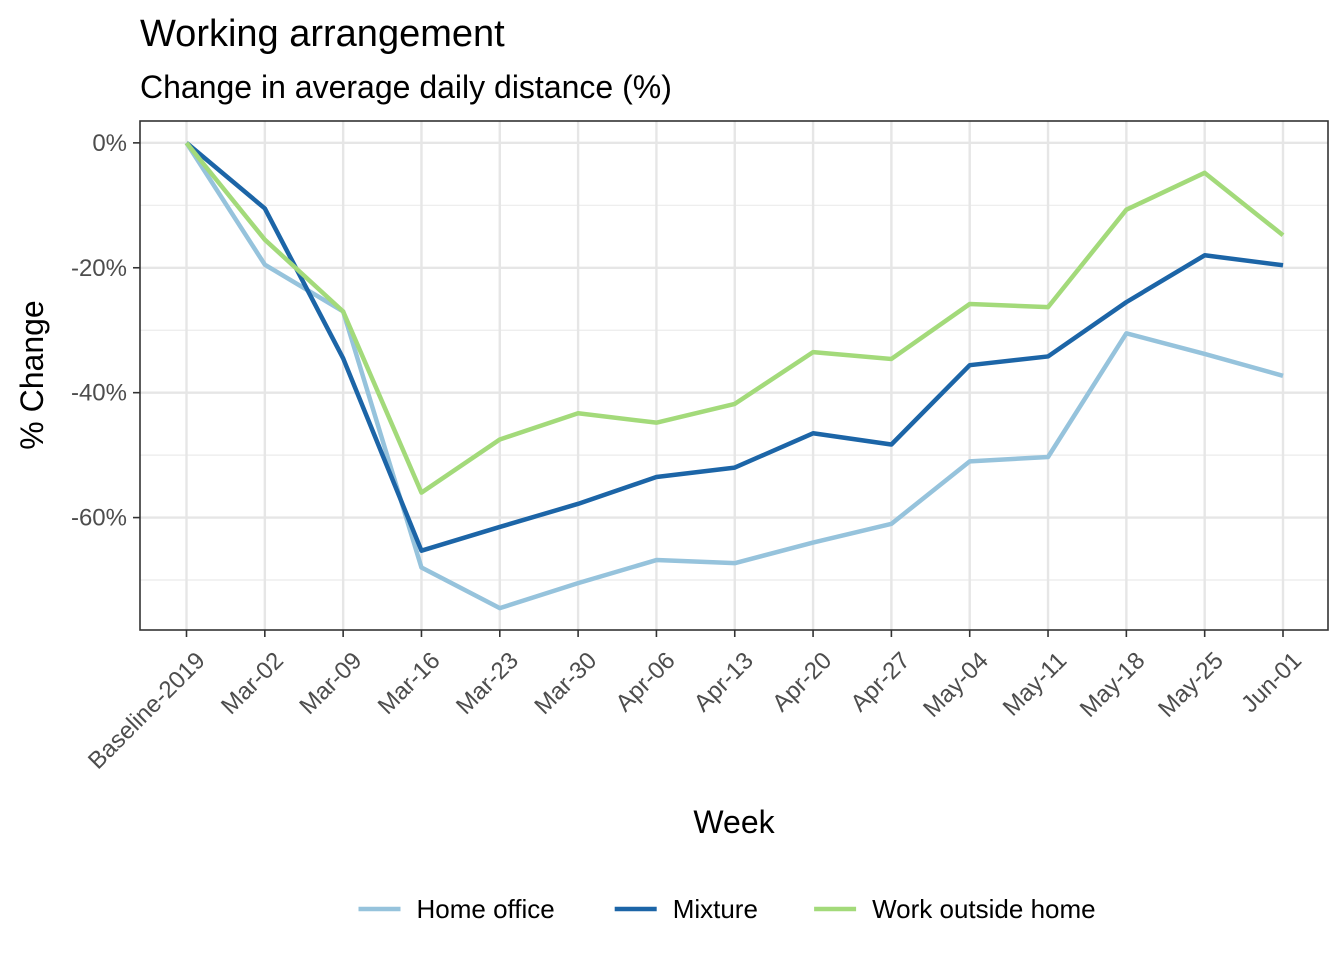 The width and height of the screenshot is (1344, 960). Describe the element at coordinates (880, 682) in the screenshot. I see `x-tick-label: Apr-27` at that location.